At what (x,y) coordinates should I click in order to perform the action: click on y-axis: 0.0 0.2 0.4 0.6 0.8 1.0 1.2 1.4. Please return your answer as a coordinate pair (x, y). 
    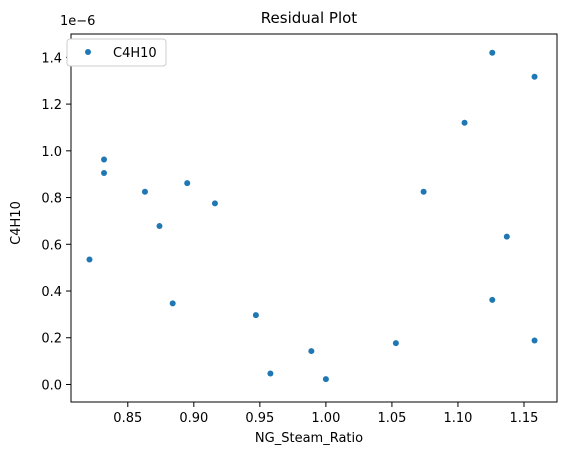
    Looking at the image, I should click on (56, 222).